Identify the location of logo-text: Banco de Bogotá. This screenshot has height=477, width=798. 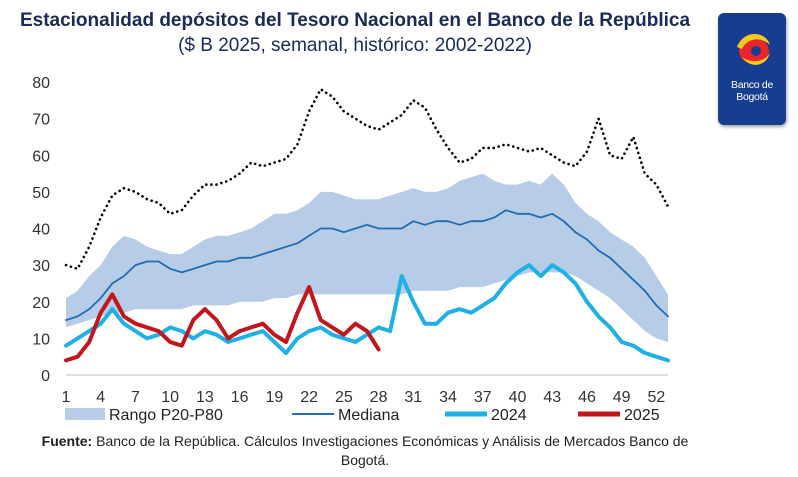
(752, 91).